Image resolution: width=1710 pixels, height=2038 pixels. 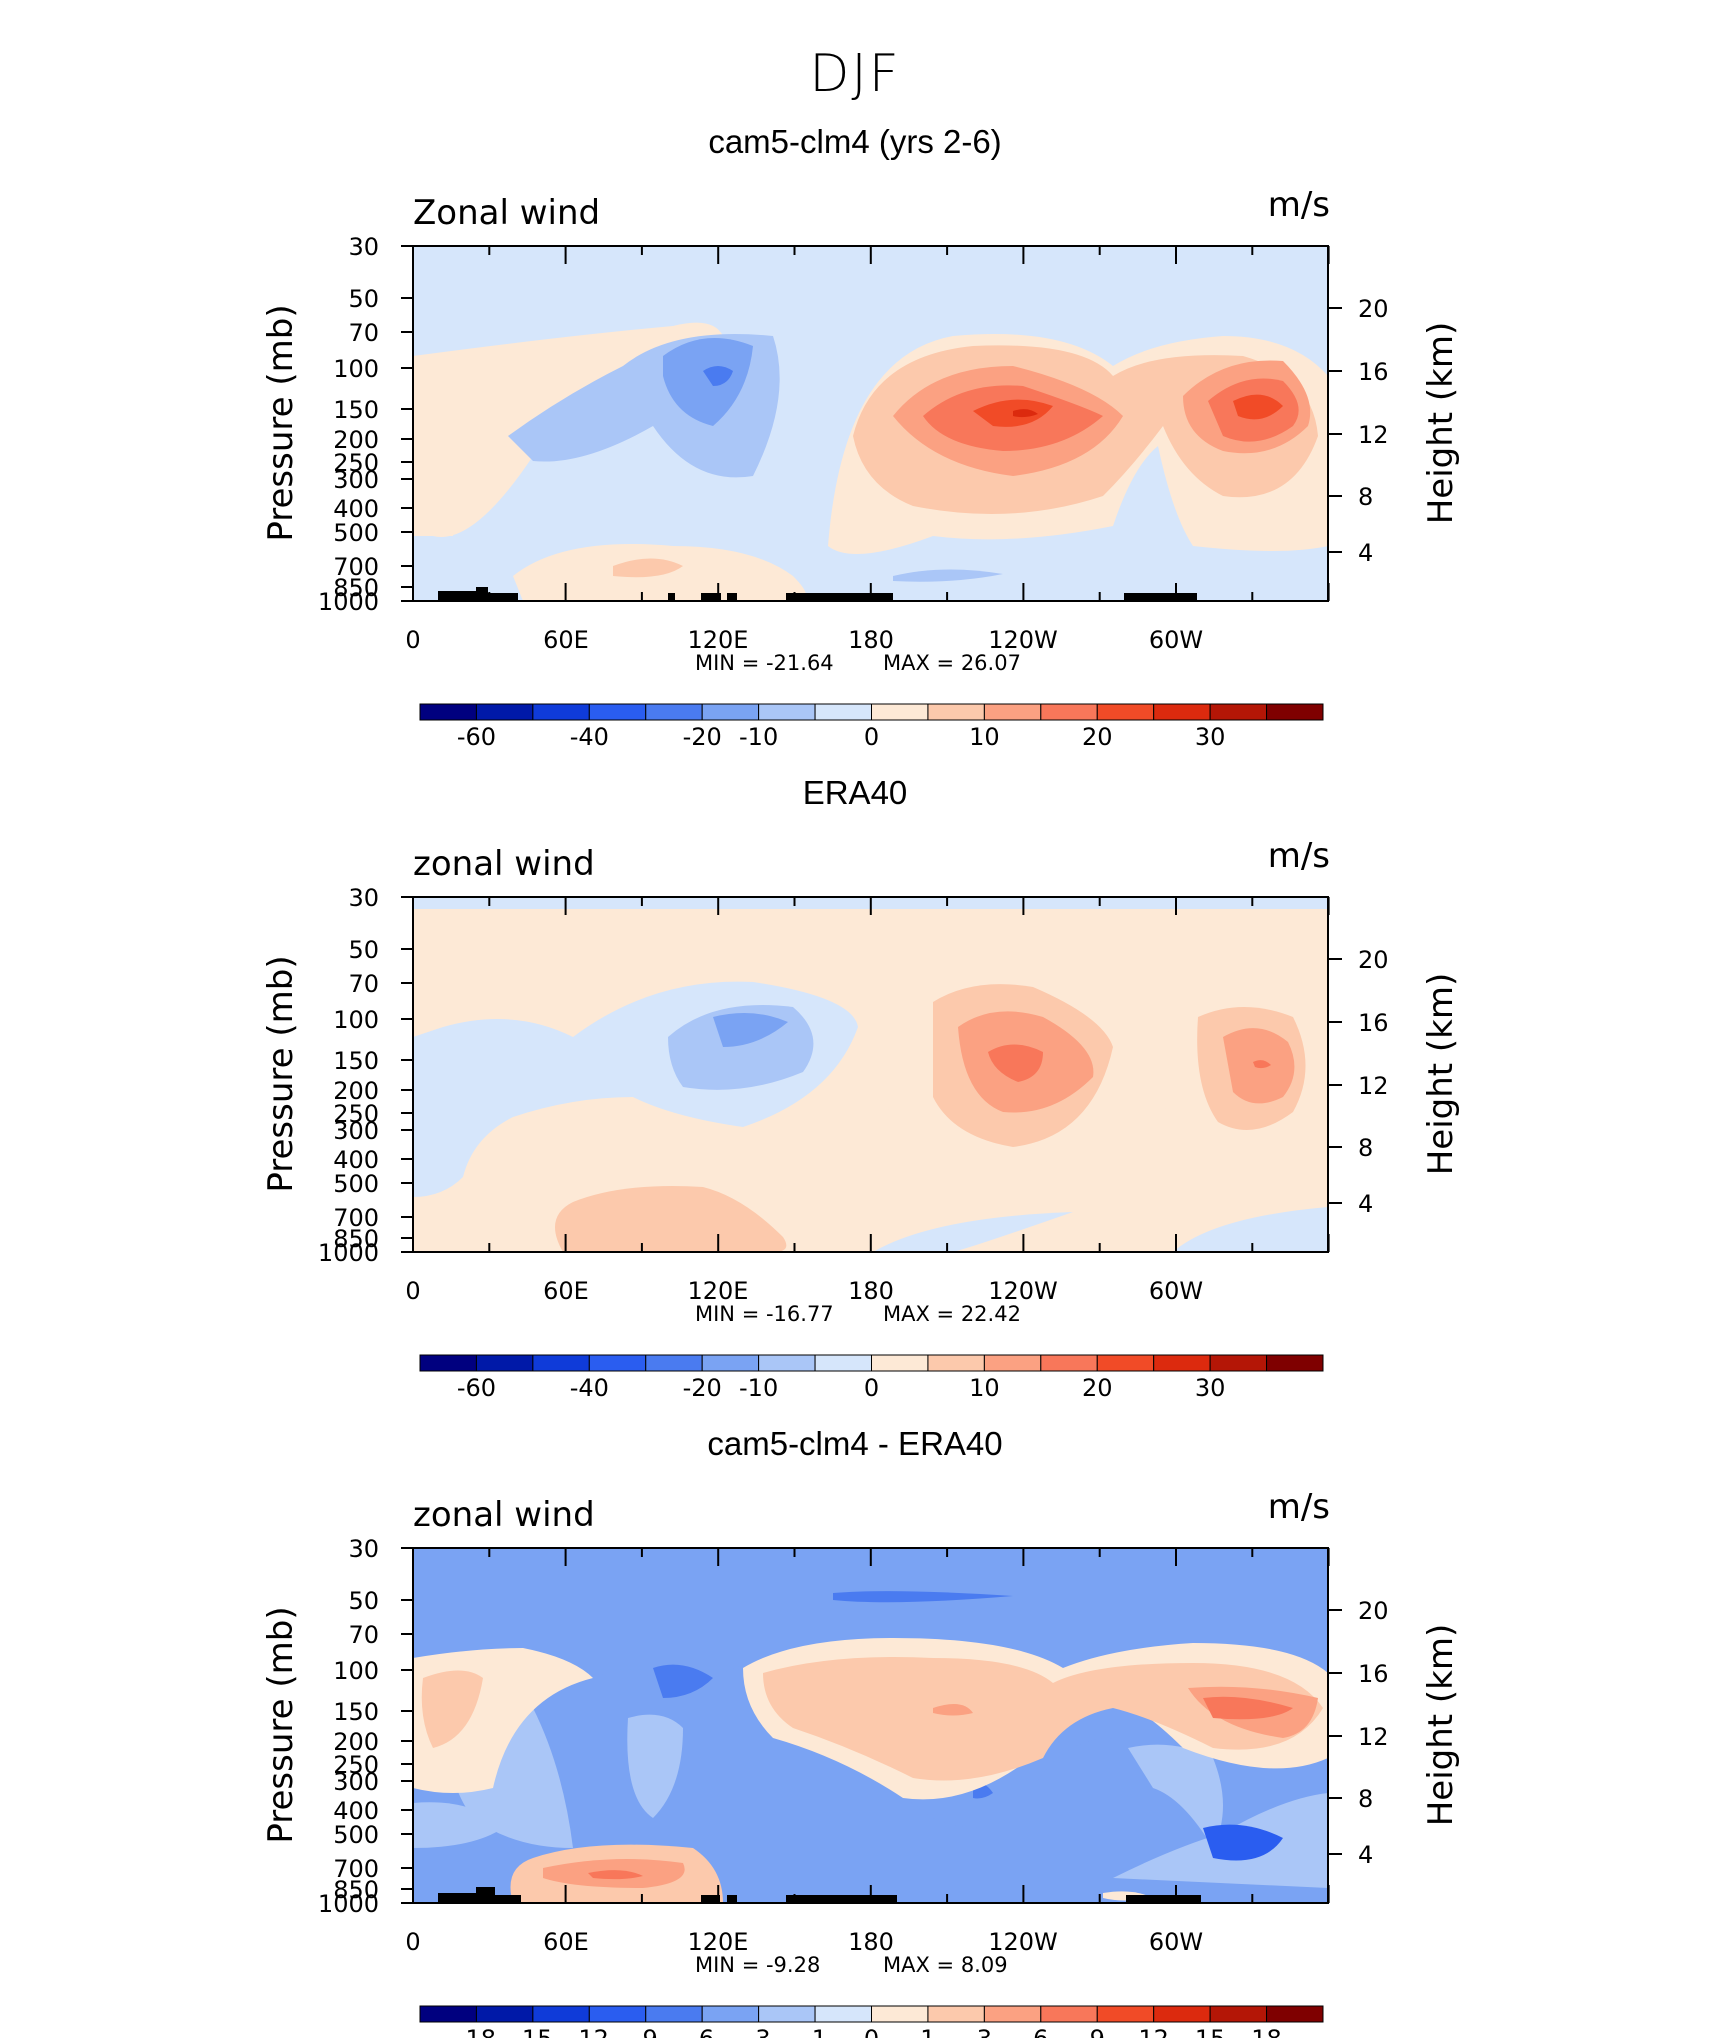 I want to click on colorbar: -18 -15 -12 -9 -6 -3 -1 0 1 3 6 9 12 15 18, so click(x=871, y=2021).